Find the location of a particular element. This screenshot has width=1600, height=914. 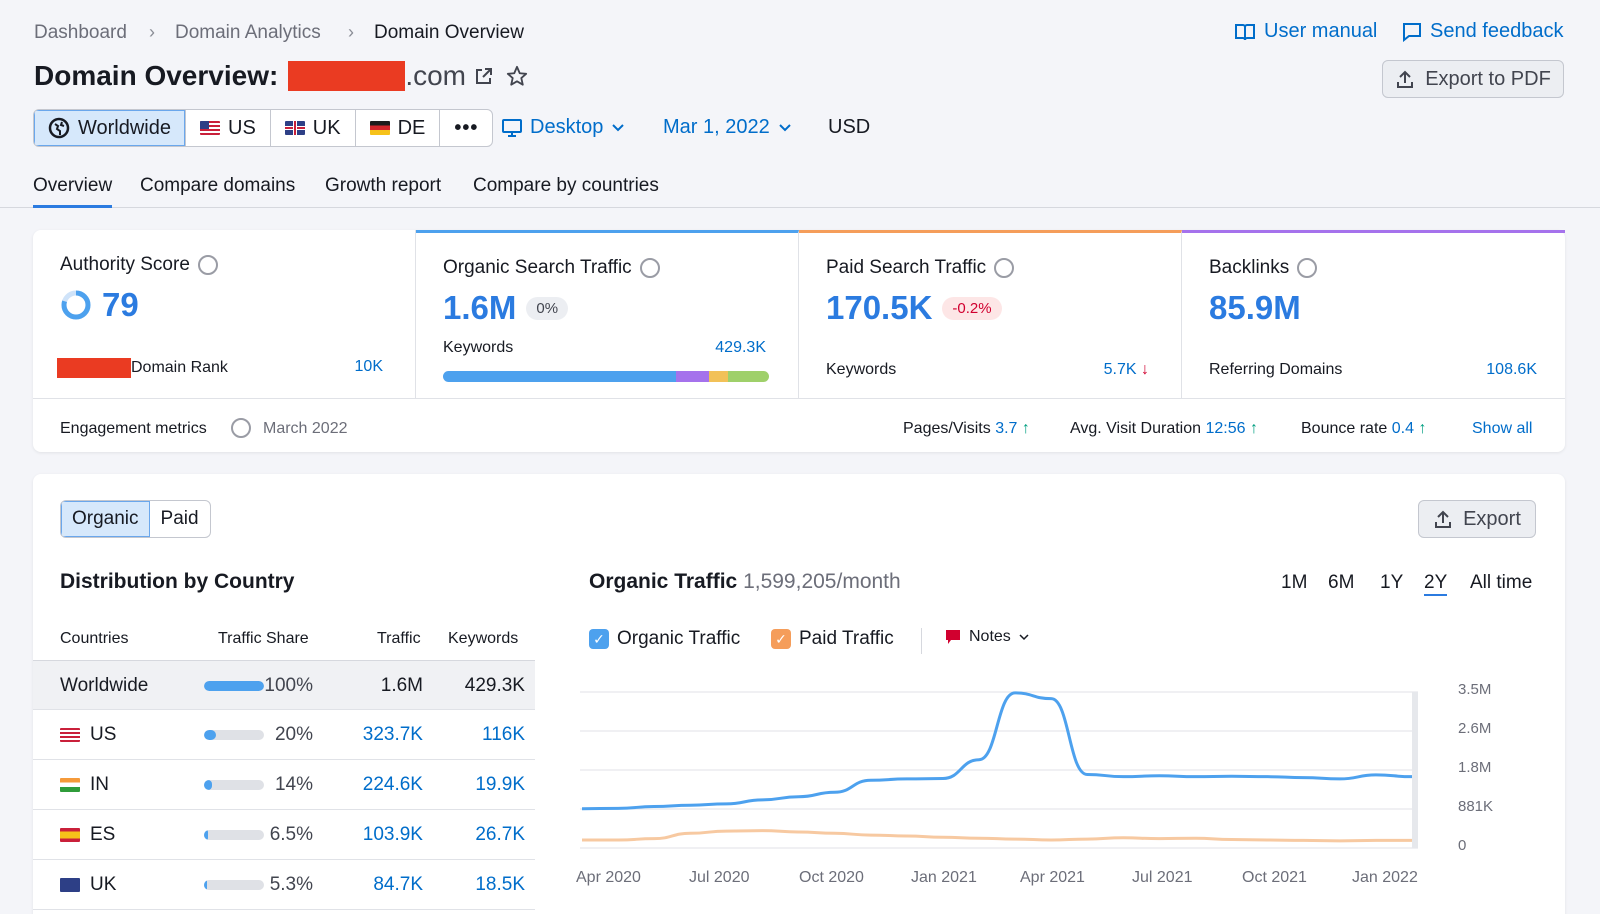

export-button: Export is located at coordinates (1477, 519).